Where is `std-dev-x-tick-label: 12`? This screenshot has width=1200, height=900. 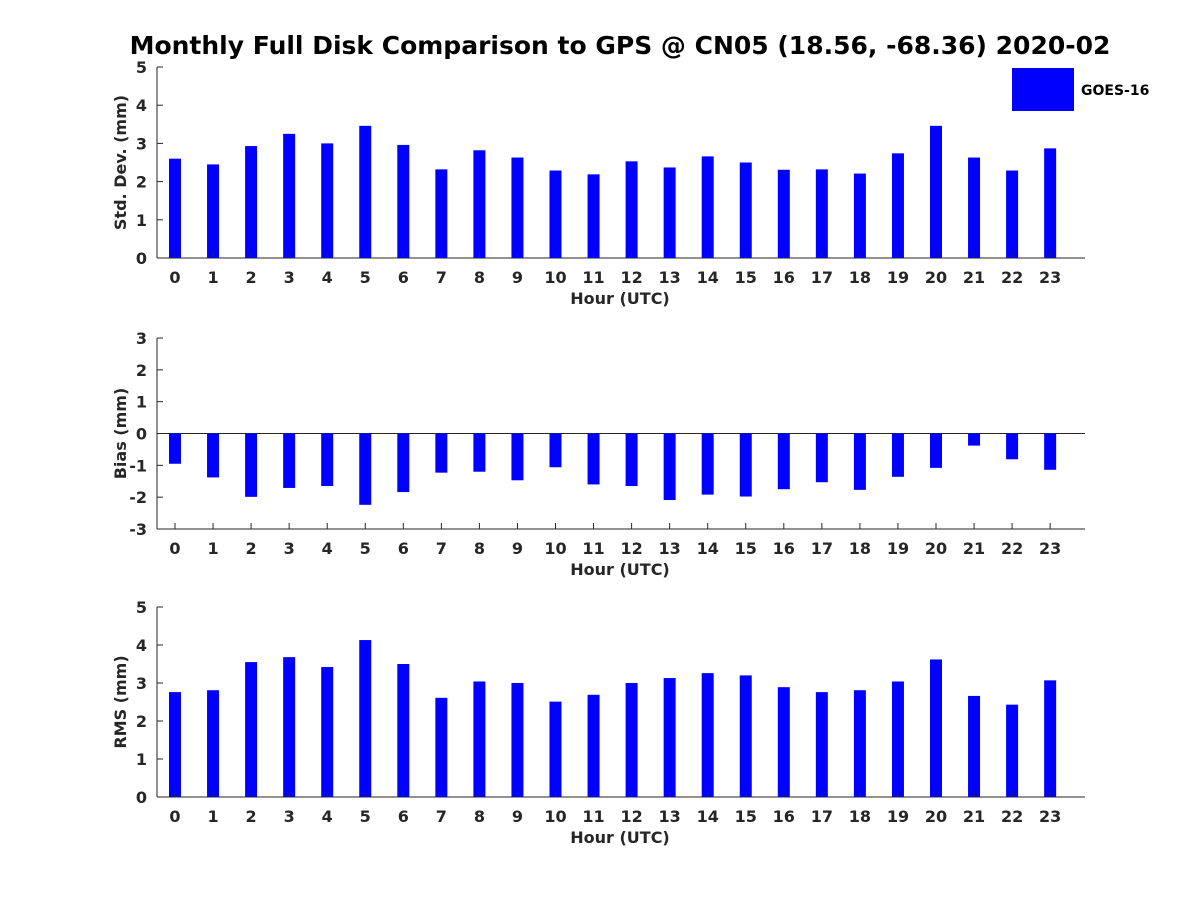
std-dev-x-tick-label: 12 is located at coordinates (631, 277).